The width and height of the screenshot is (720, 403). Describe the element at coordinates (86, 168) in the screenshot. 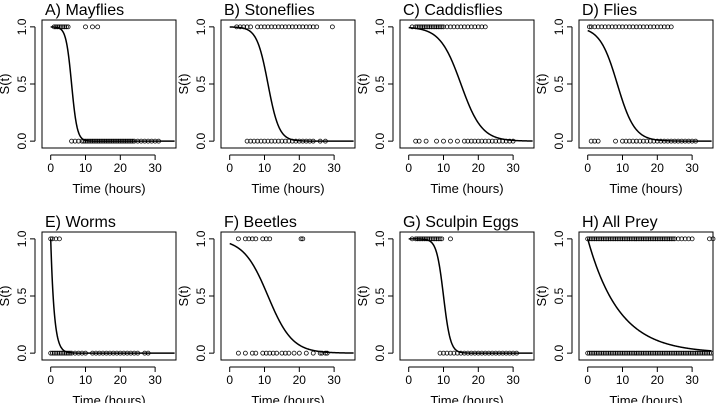

I see `x-tick-label: 10` at that location.